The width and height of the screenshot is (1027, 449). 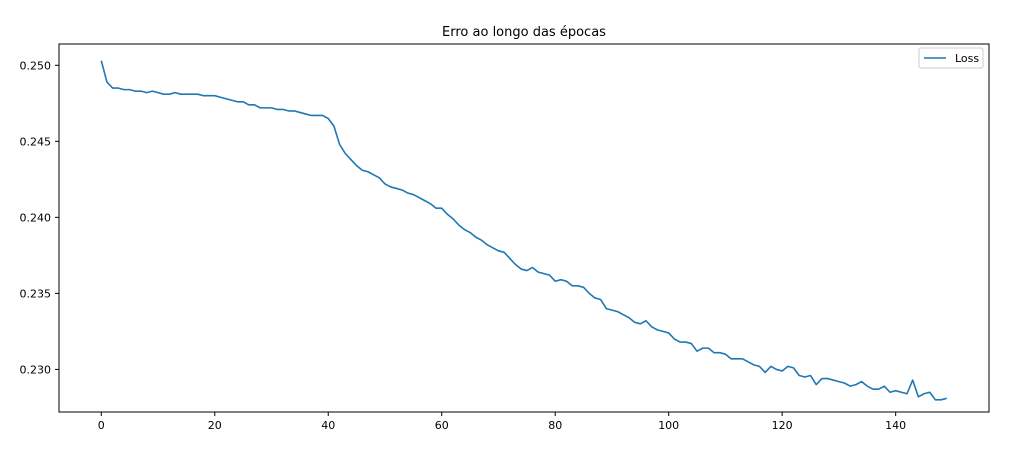 What do you see at coordinates (524, 32) in the screenshot?
I see `chart-title: Erro ao longo das épocas` at bounding box center [524, 32].